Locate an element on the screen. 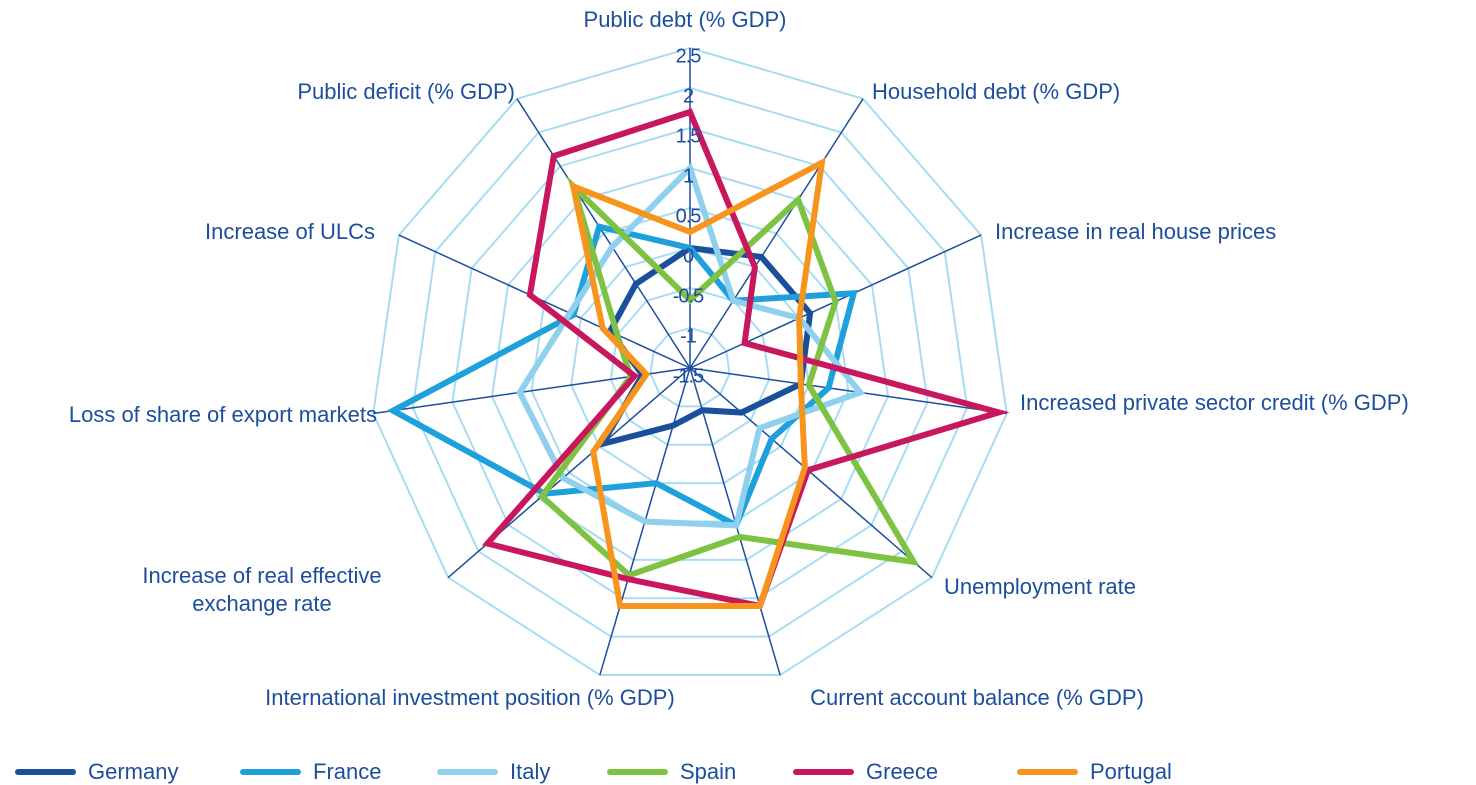 This screenshot has height=785, width=1476. legend-label: Germany is located at coordinates (133, 771).